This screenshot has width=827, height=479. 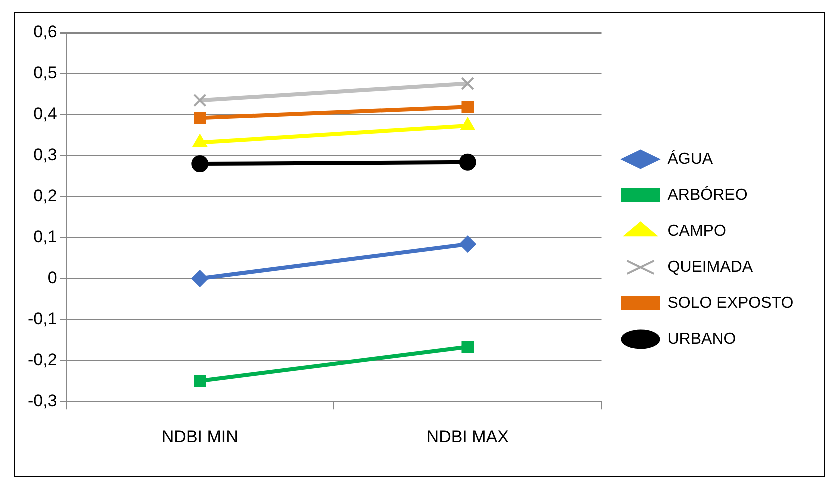 I want to click on x-tick-label: NDBI MAX, so click(x=467, y=436).